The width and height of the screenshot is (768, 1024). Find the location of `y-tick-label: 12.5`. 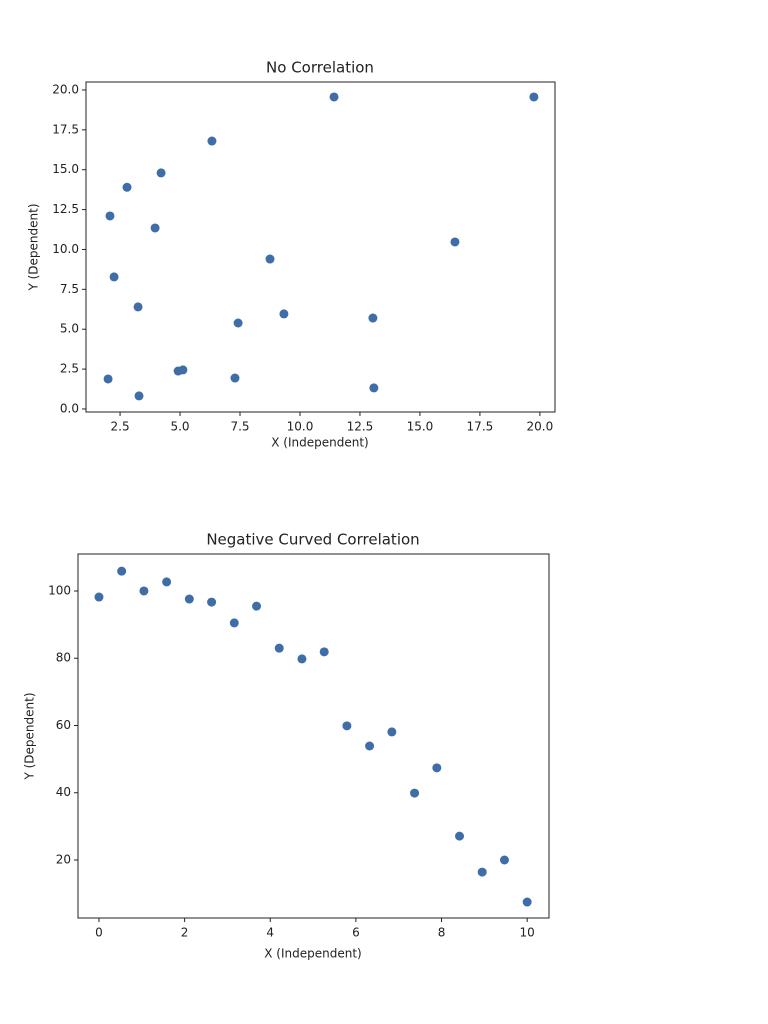

y-tick-label: 12.5 is located at coordinates (65, 209).